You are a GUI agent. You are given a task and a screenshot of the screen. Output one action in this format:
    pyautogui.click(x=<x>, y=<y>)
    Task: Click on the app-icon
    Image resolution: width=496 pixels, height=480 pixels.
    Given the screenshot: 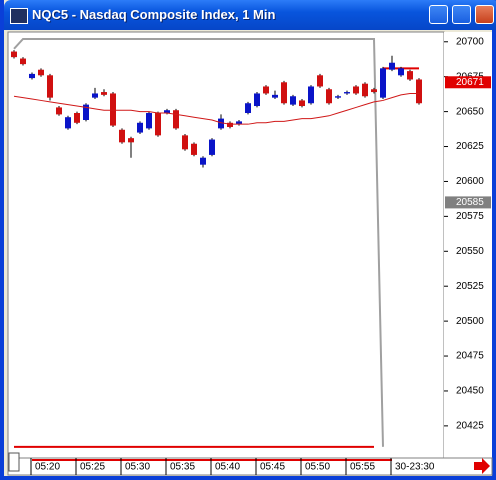 What is the action you would take?
    pyautogui.click(x=19, y=16)
    